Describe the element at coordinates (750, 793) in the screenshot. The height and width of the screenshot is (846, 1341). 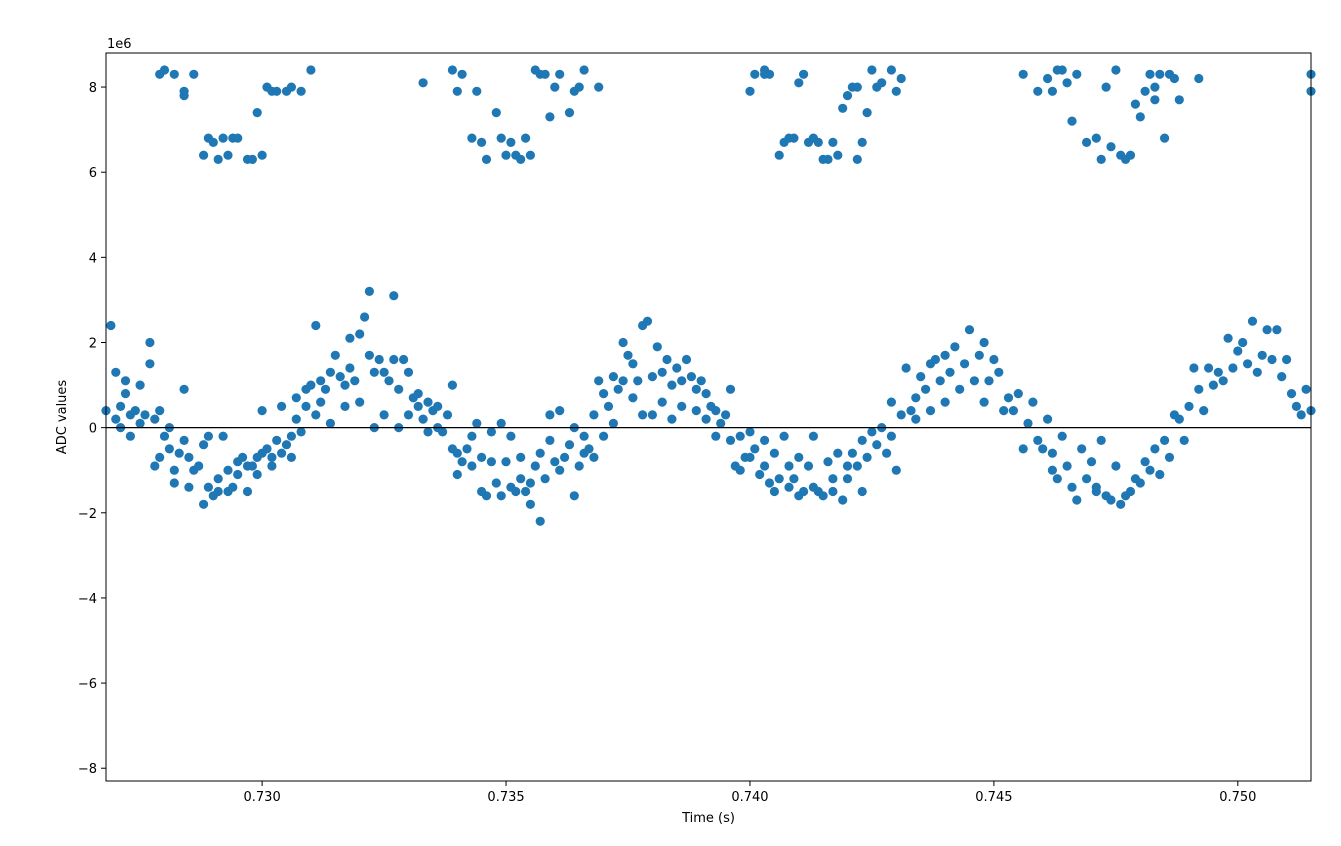
I see `x-axis-ticks: 0.730 0.735 0.740 0.745 0.750` at that location.